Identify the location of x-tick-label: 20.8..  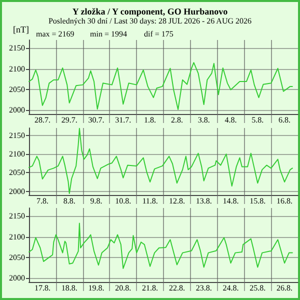
(123, 288).